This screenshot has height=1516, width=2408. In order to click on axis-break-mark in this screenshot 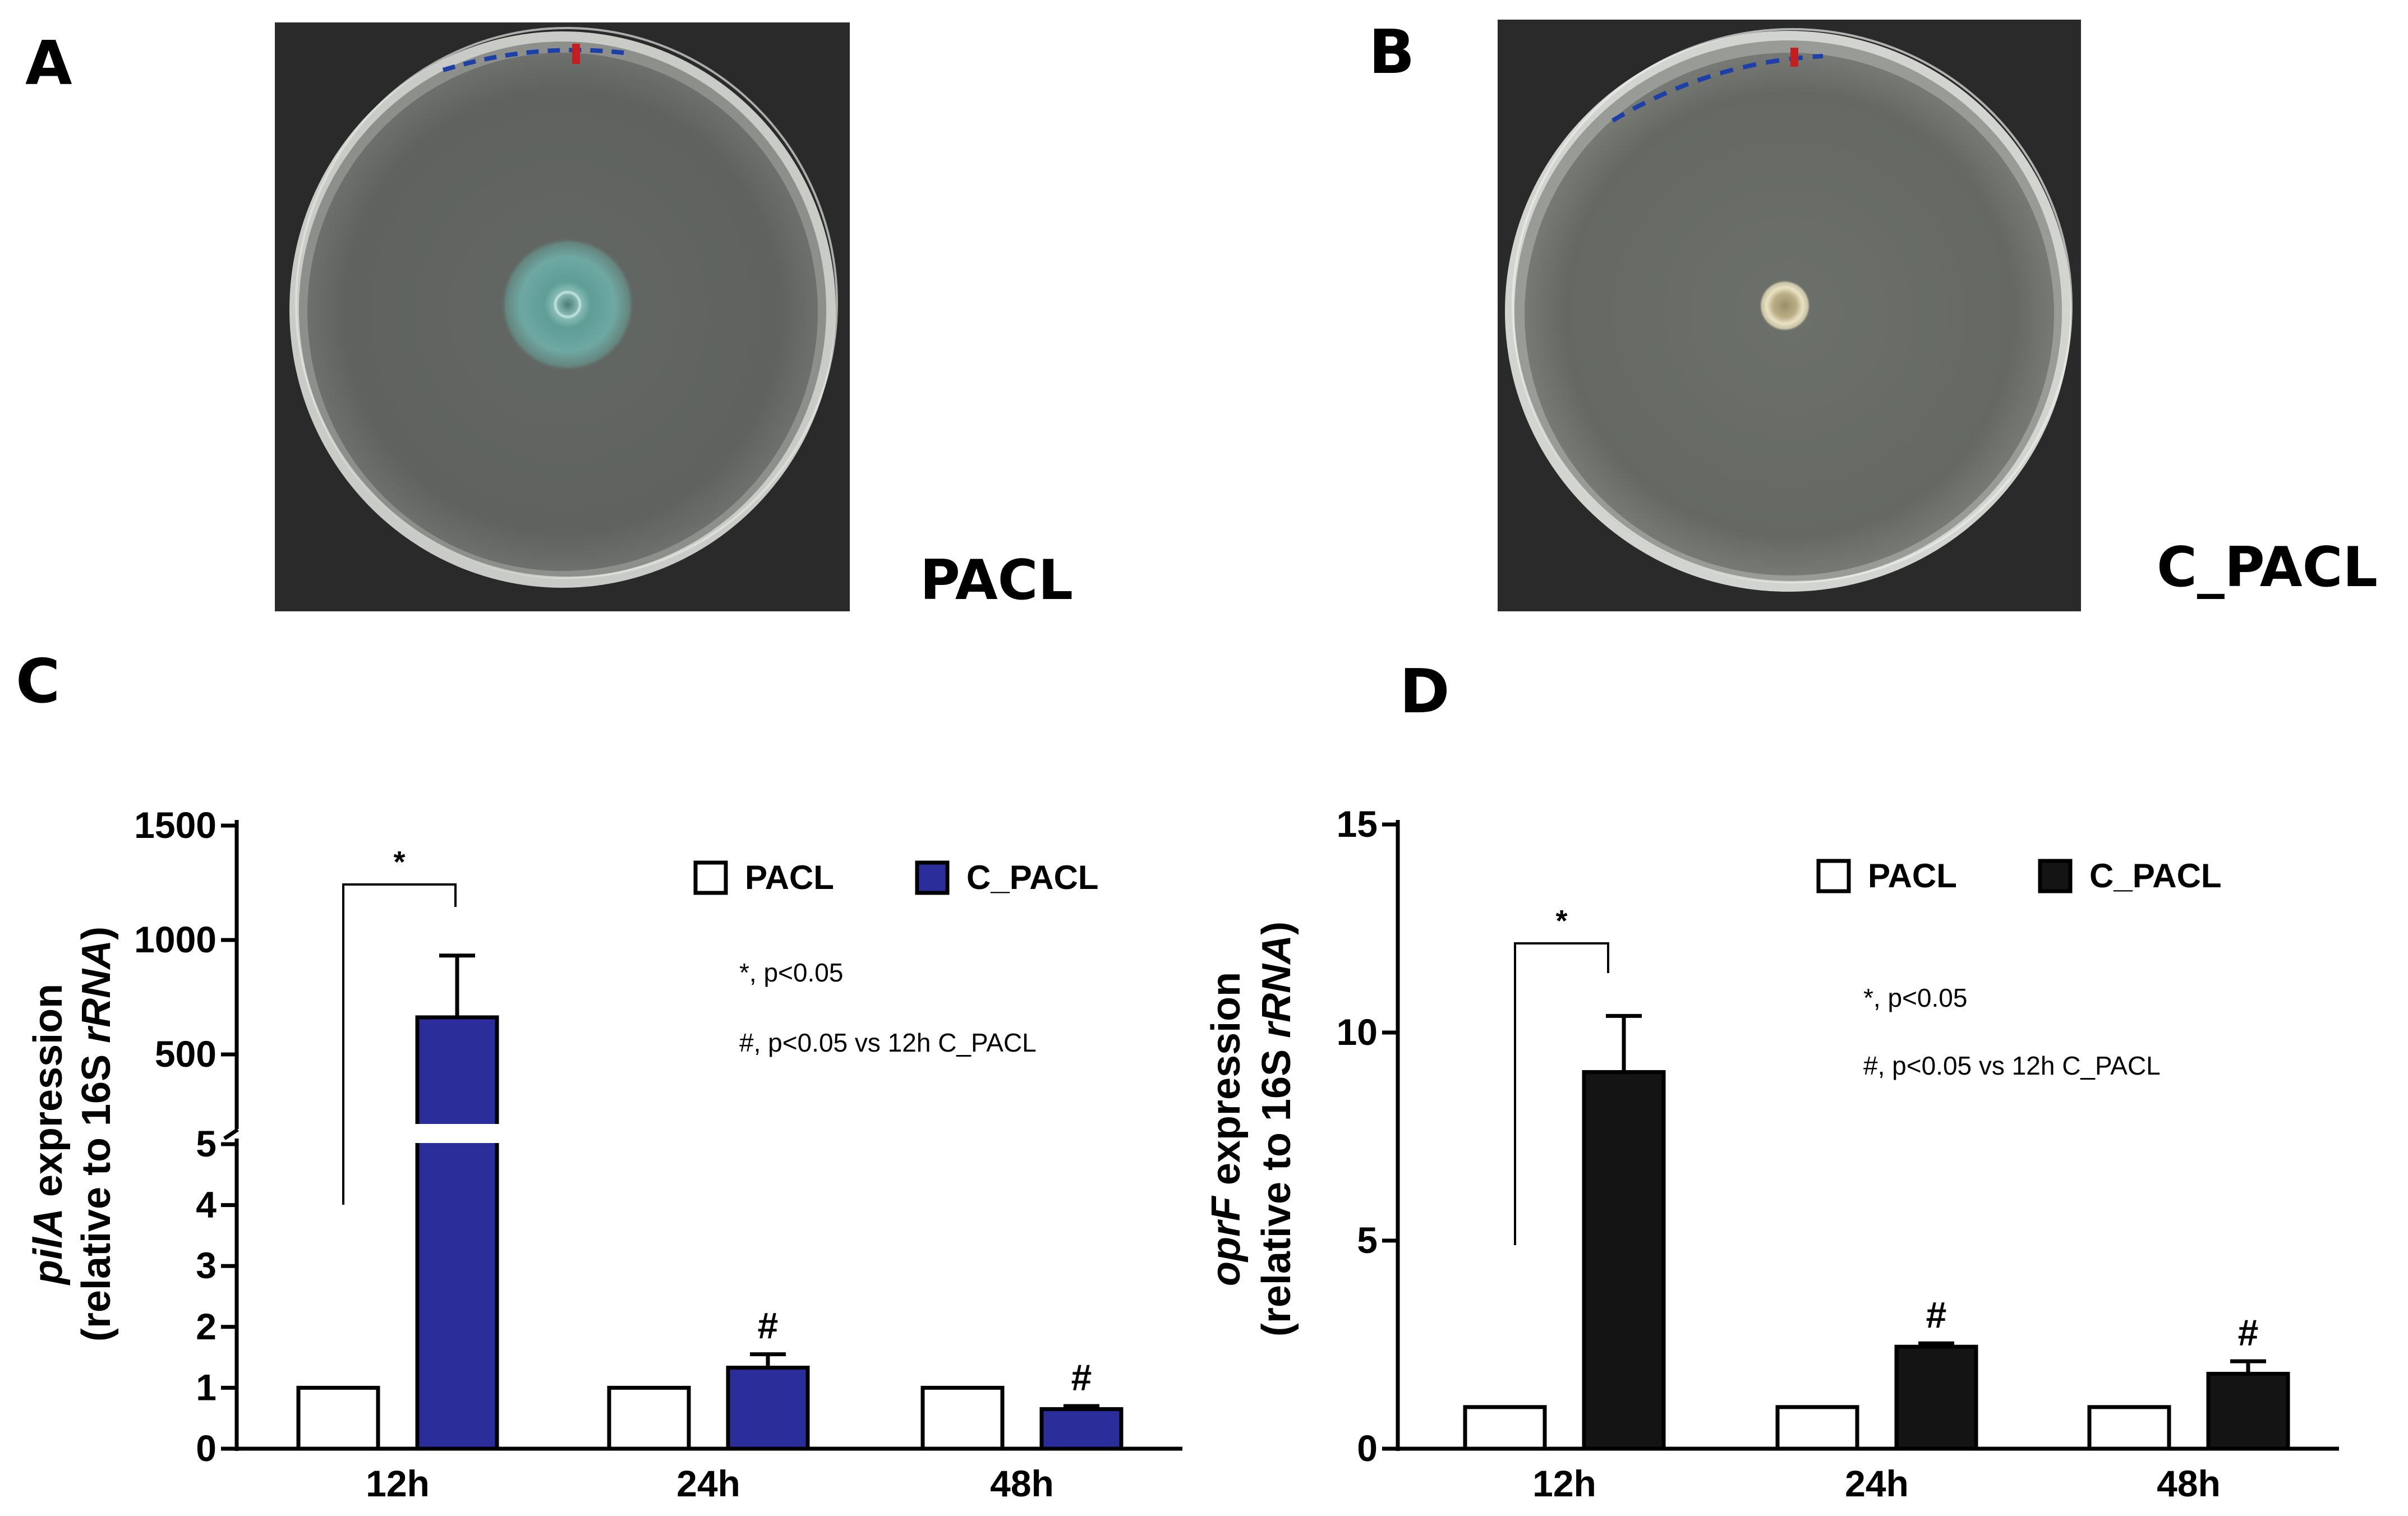, I will do `click(231, 1134)`.